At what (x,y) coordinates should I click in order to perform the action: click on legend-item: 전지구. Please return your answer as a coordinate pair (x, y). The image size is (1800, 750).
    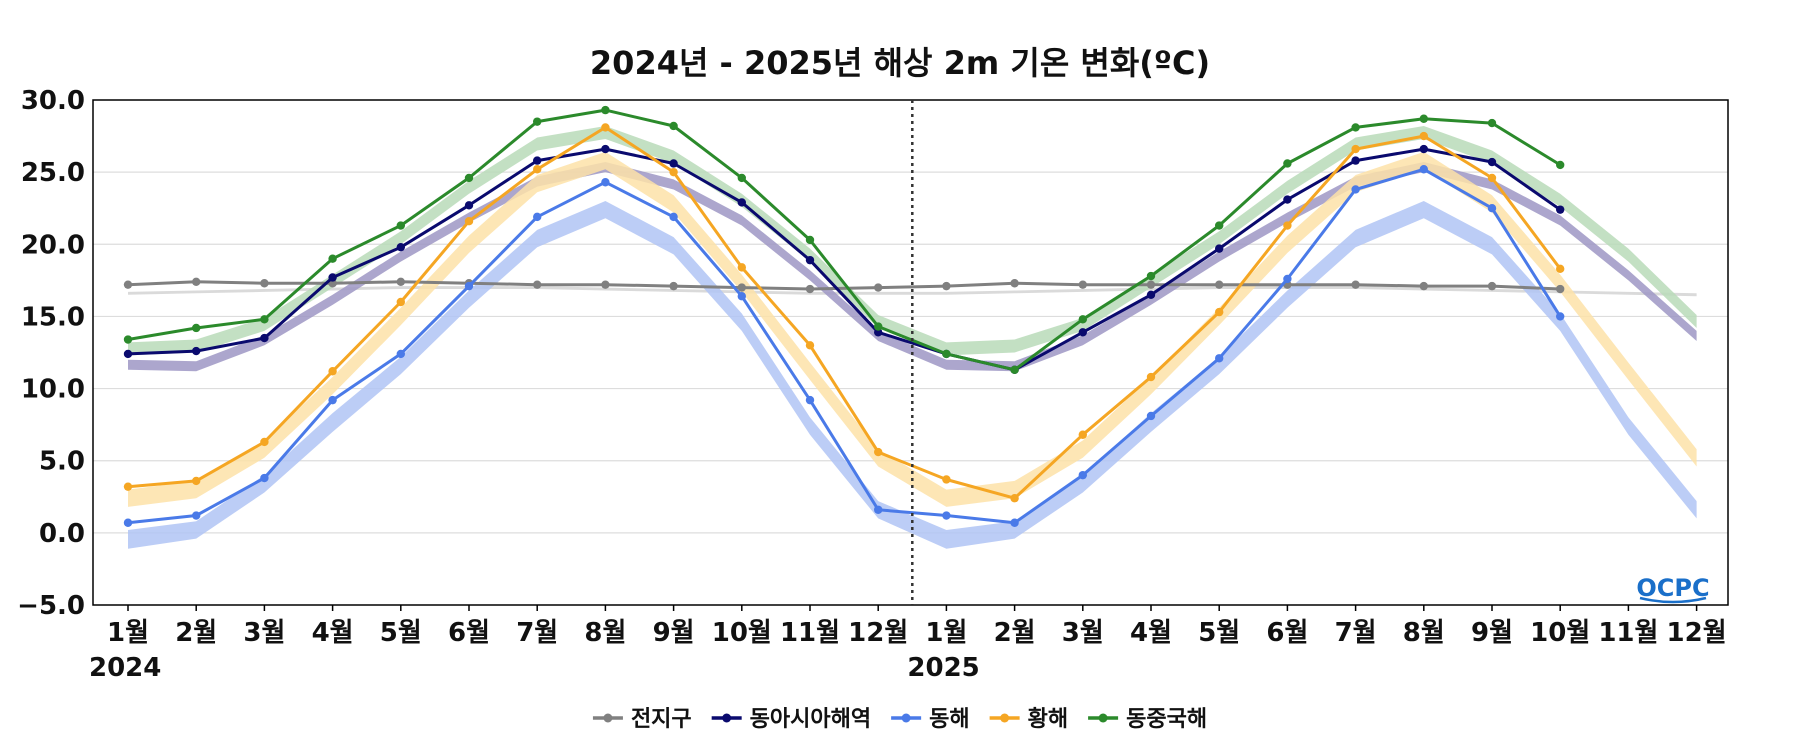
    Looking at the image, I should click on (642, 719).